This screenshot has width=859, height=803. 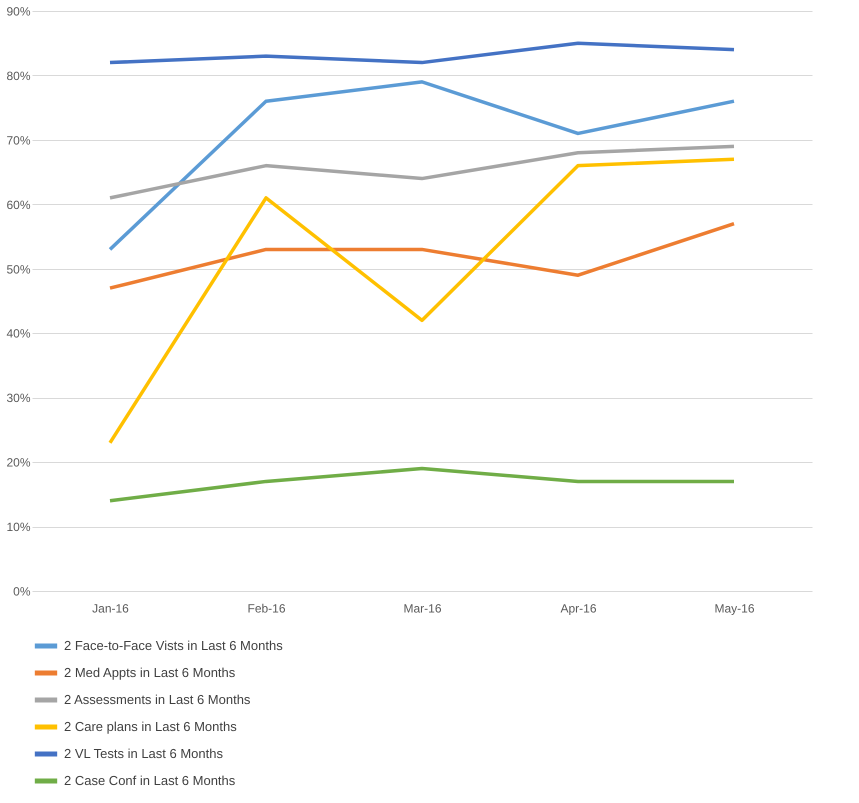 I want to click on y-tick-label: 80%, so click(x=18, y=75).